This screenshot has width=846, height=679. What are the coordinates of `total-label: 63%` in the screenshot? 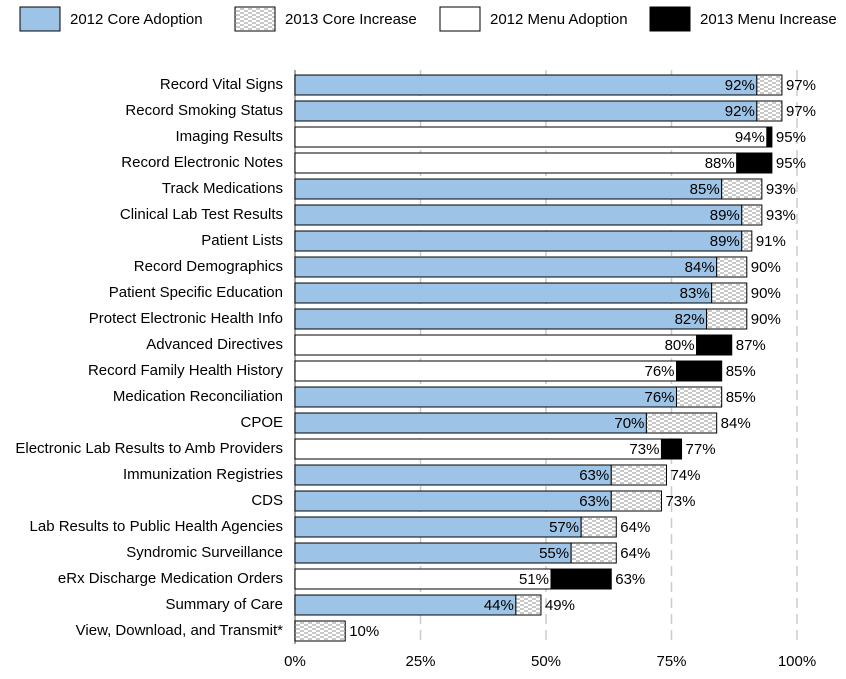 It's located at (630, 579).